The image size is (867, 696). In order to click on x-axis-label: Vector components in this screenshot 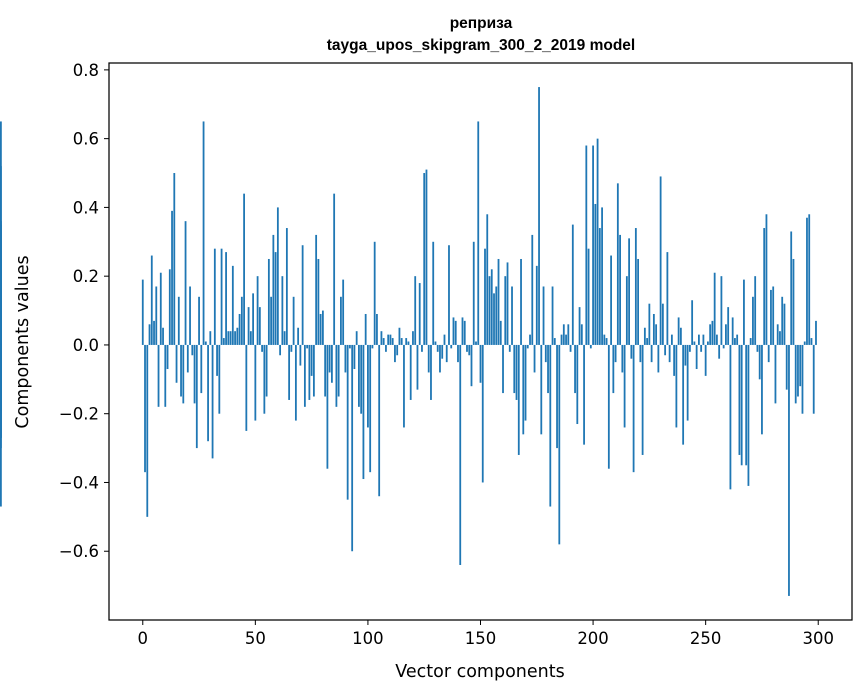, I will do `click(479, 672)`.